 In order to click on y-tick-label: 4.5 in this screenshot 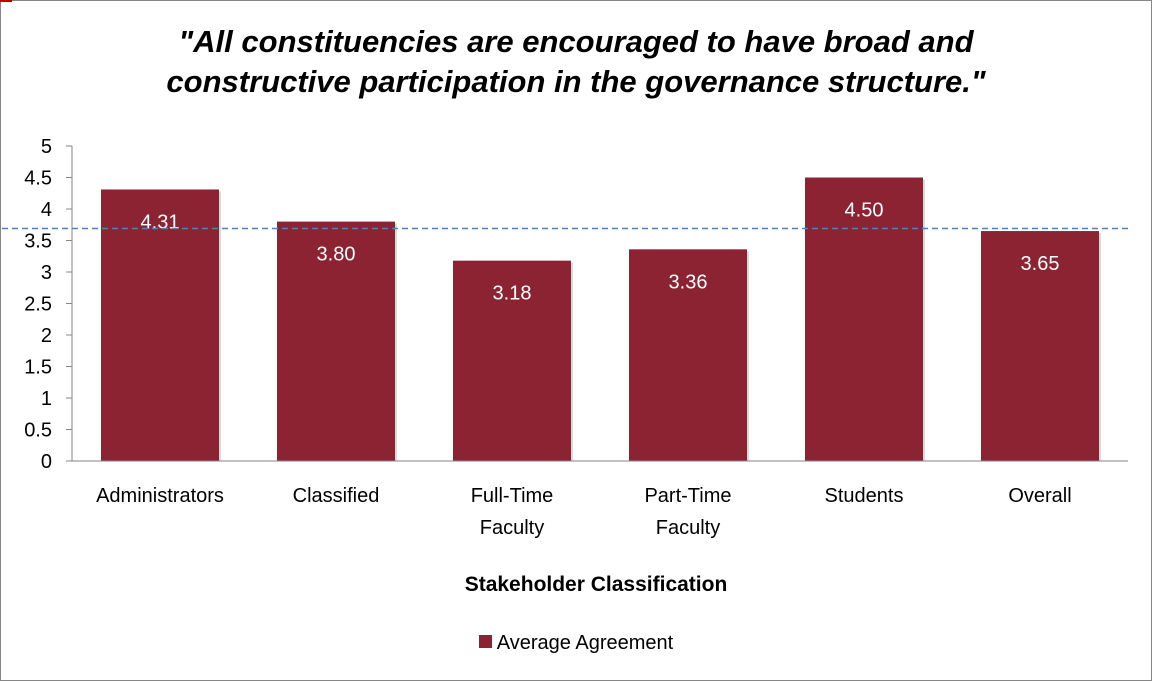, I will do `click(38, 179)`.